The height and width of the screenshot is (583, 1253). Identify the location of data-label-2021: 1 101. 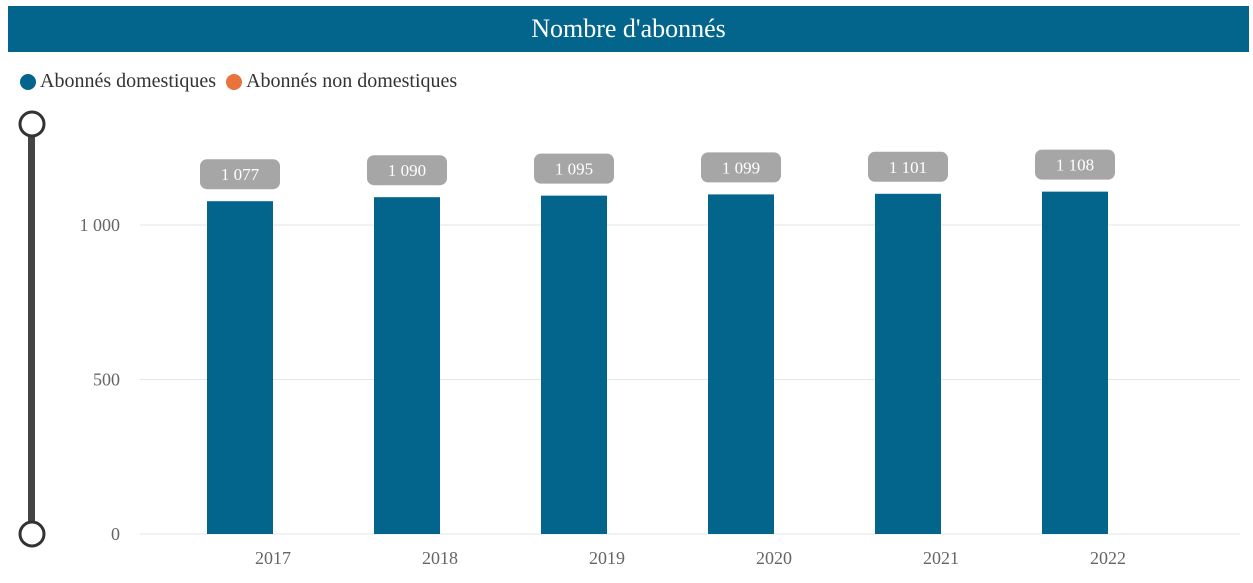
(908, 167).